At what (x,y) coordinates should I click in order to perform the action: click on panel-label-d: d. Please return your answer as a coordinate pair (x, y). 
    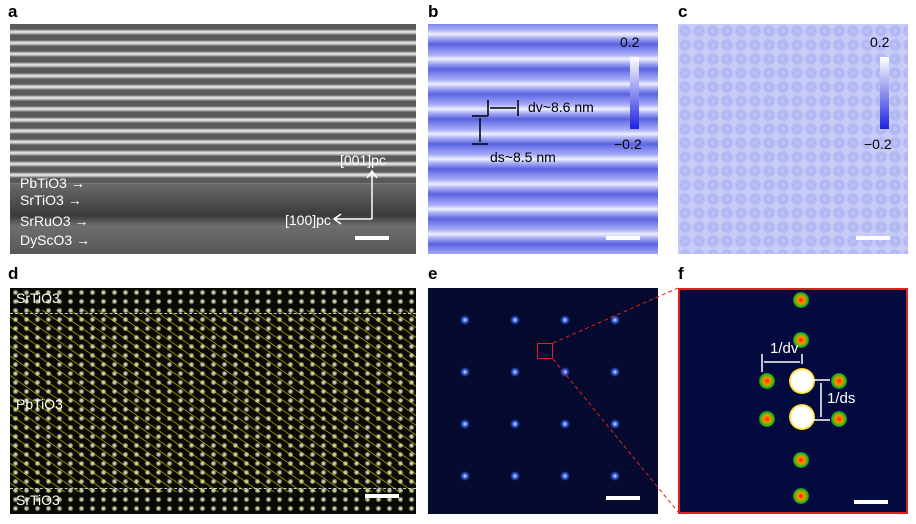
    Looking at the image, I should click on (13, 273).